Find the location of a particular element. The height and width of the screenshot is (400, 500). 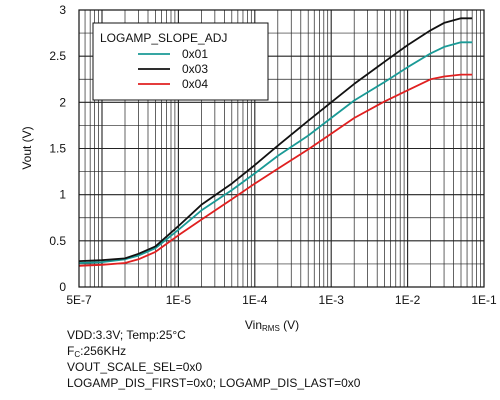

x-axis-label-sub: RMS is located at coordinates (271, 328).